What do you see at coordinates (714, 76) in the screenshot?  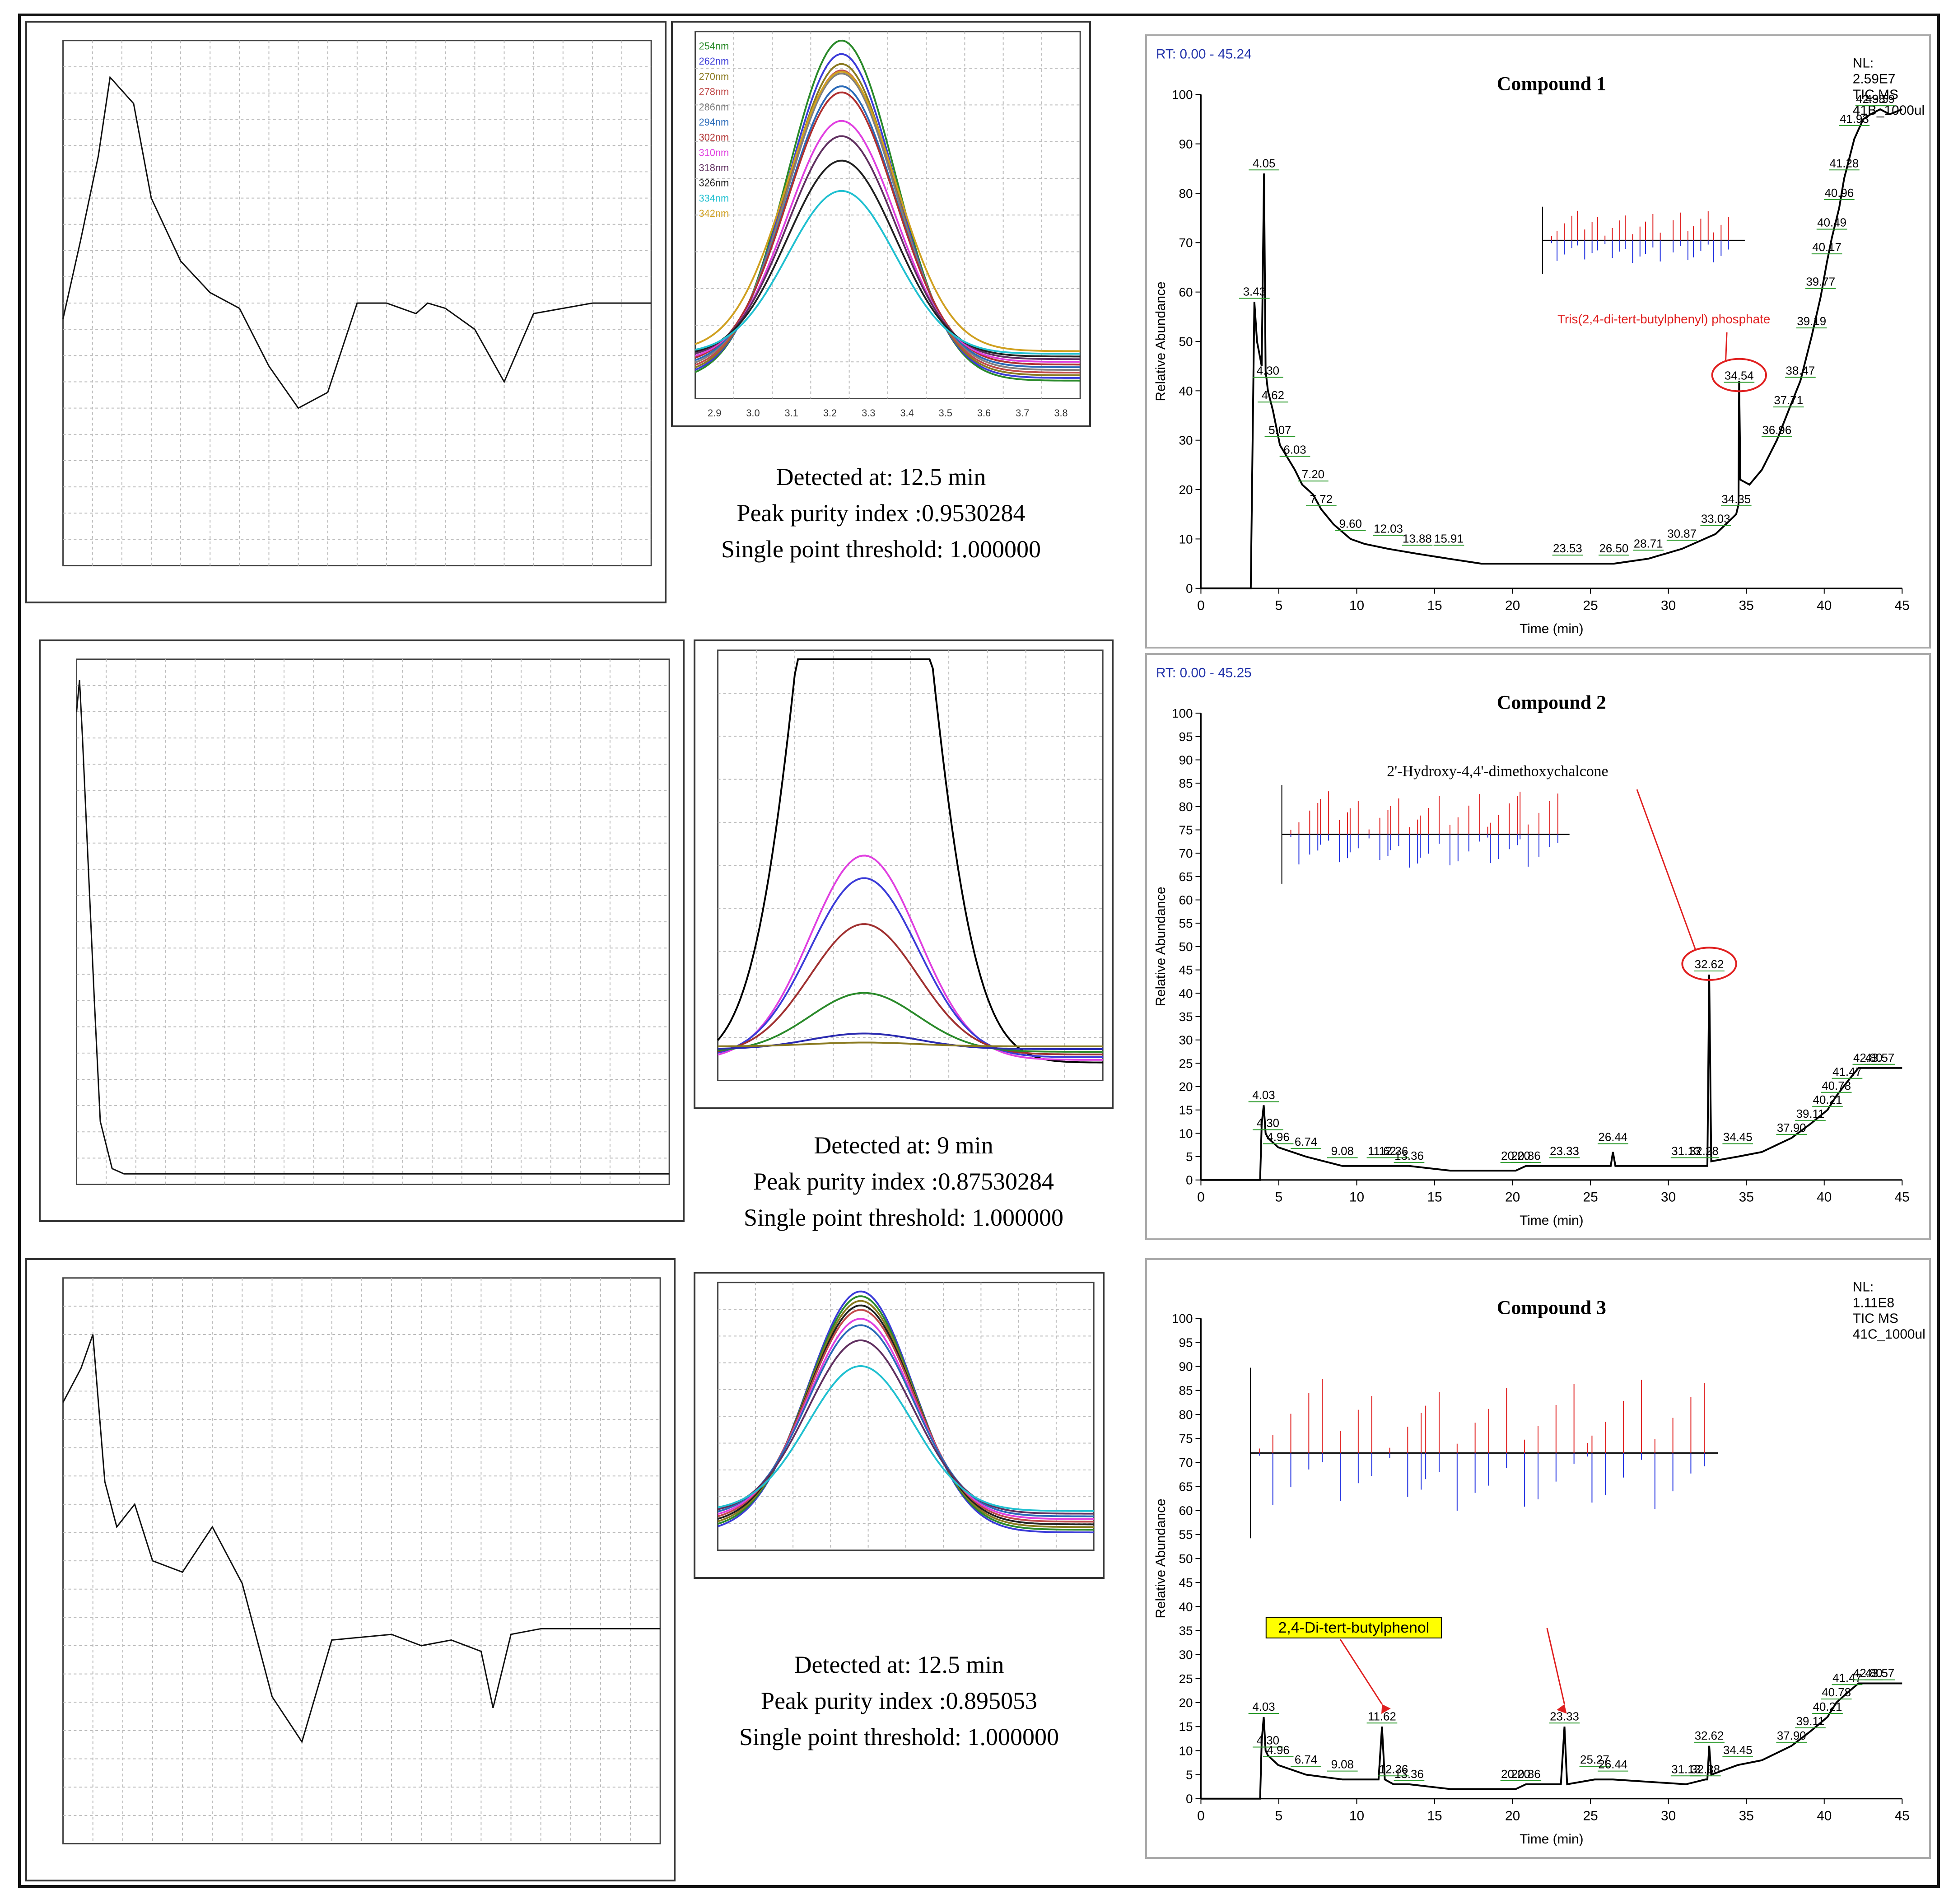 I see `row1-overlay-legend-2: 270nm` at bounding box center [714, 76].